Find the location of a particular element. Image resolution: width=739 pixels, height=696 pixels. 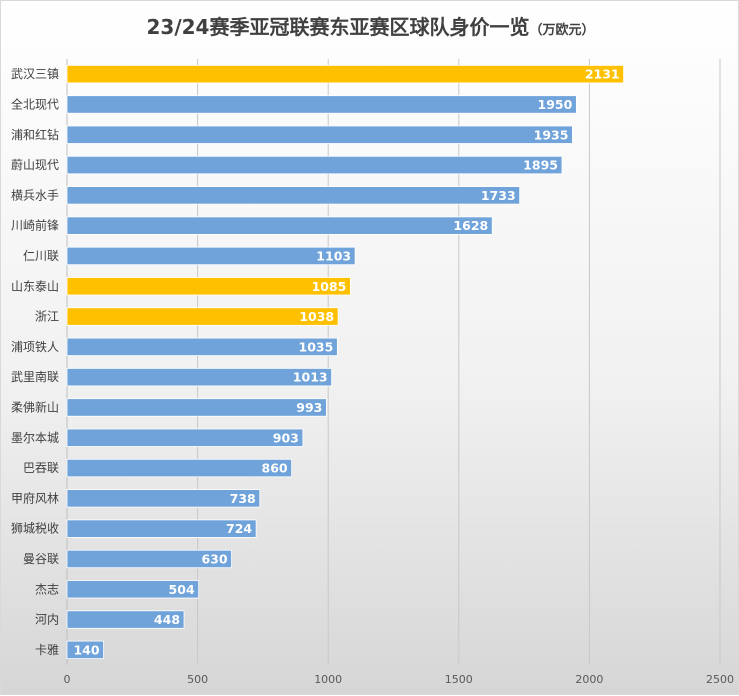

x-tick-label: 1500 is located at coordinates (459, 679).